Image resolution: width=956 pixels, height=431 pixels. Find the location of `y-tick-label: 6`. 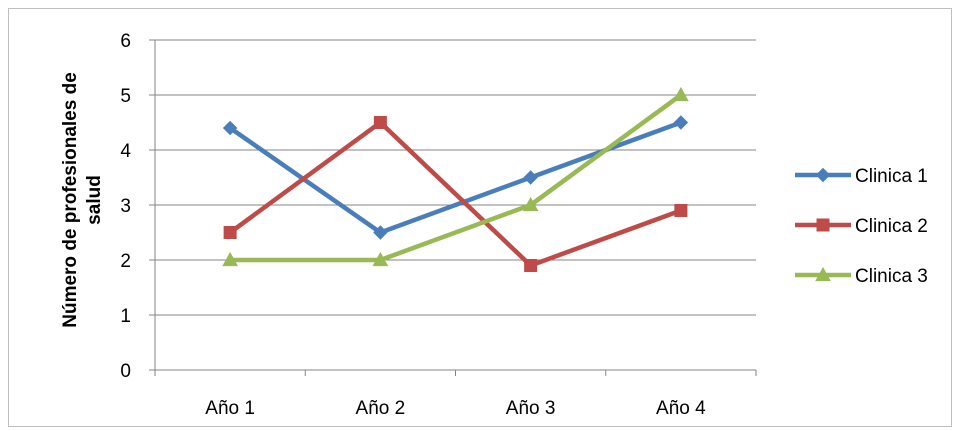

y-tick-label: 6 is located at coordinates (125, 41).